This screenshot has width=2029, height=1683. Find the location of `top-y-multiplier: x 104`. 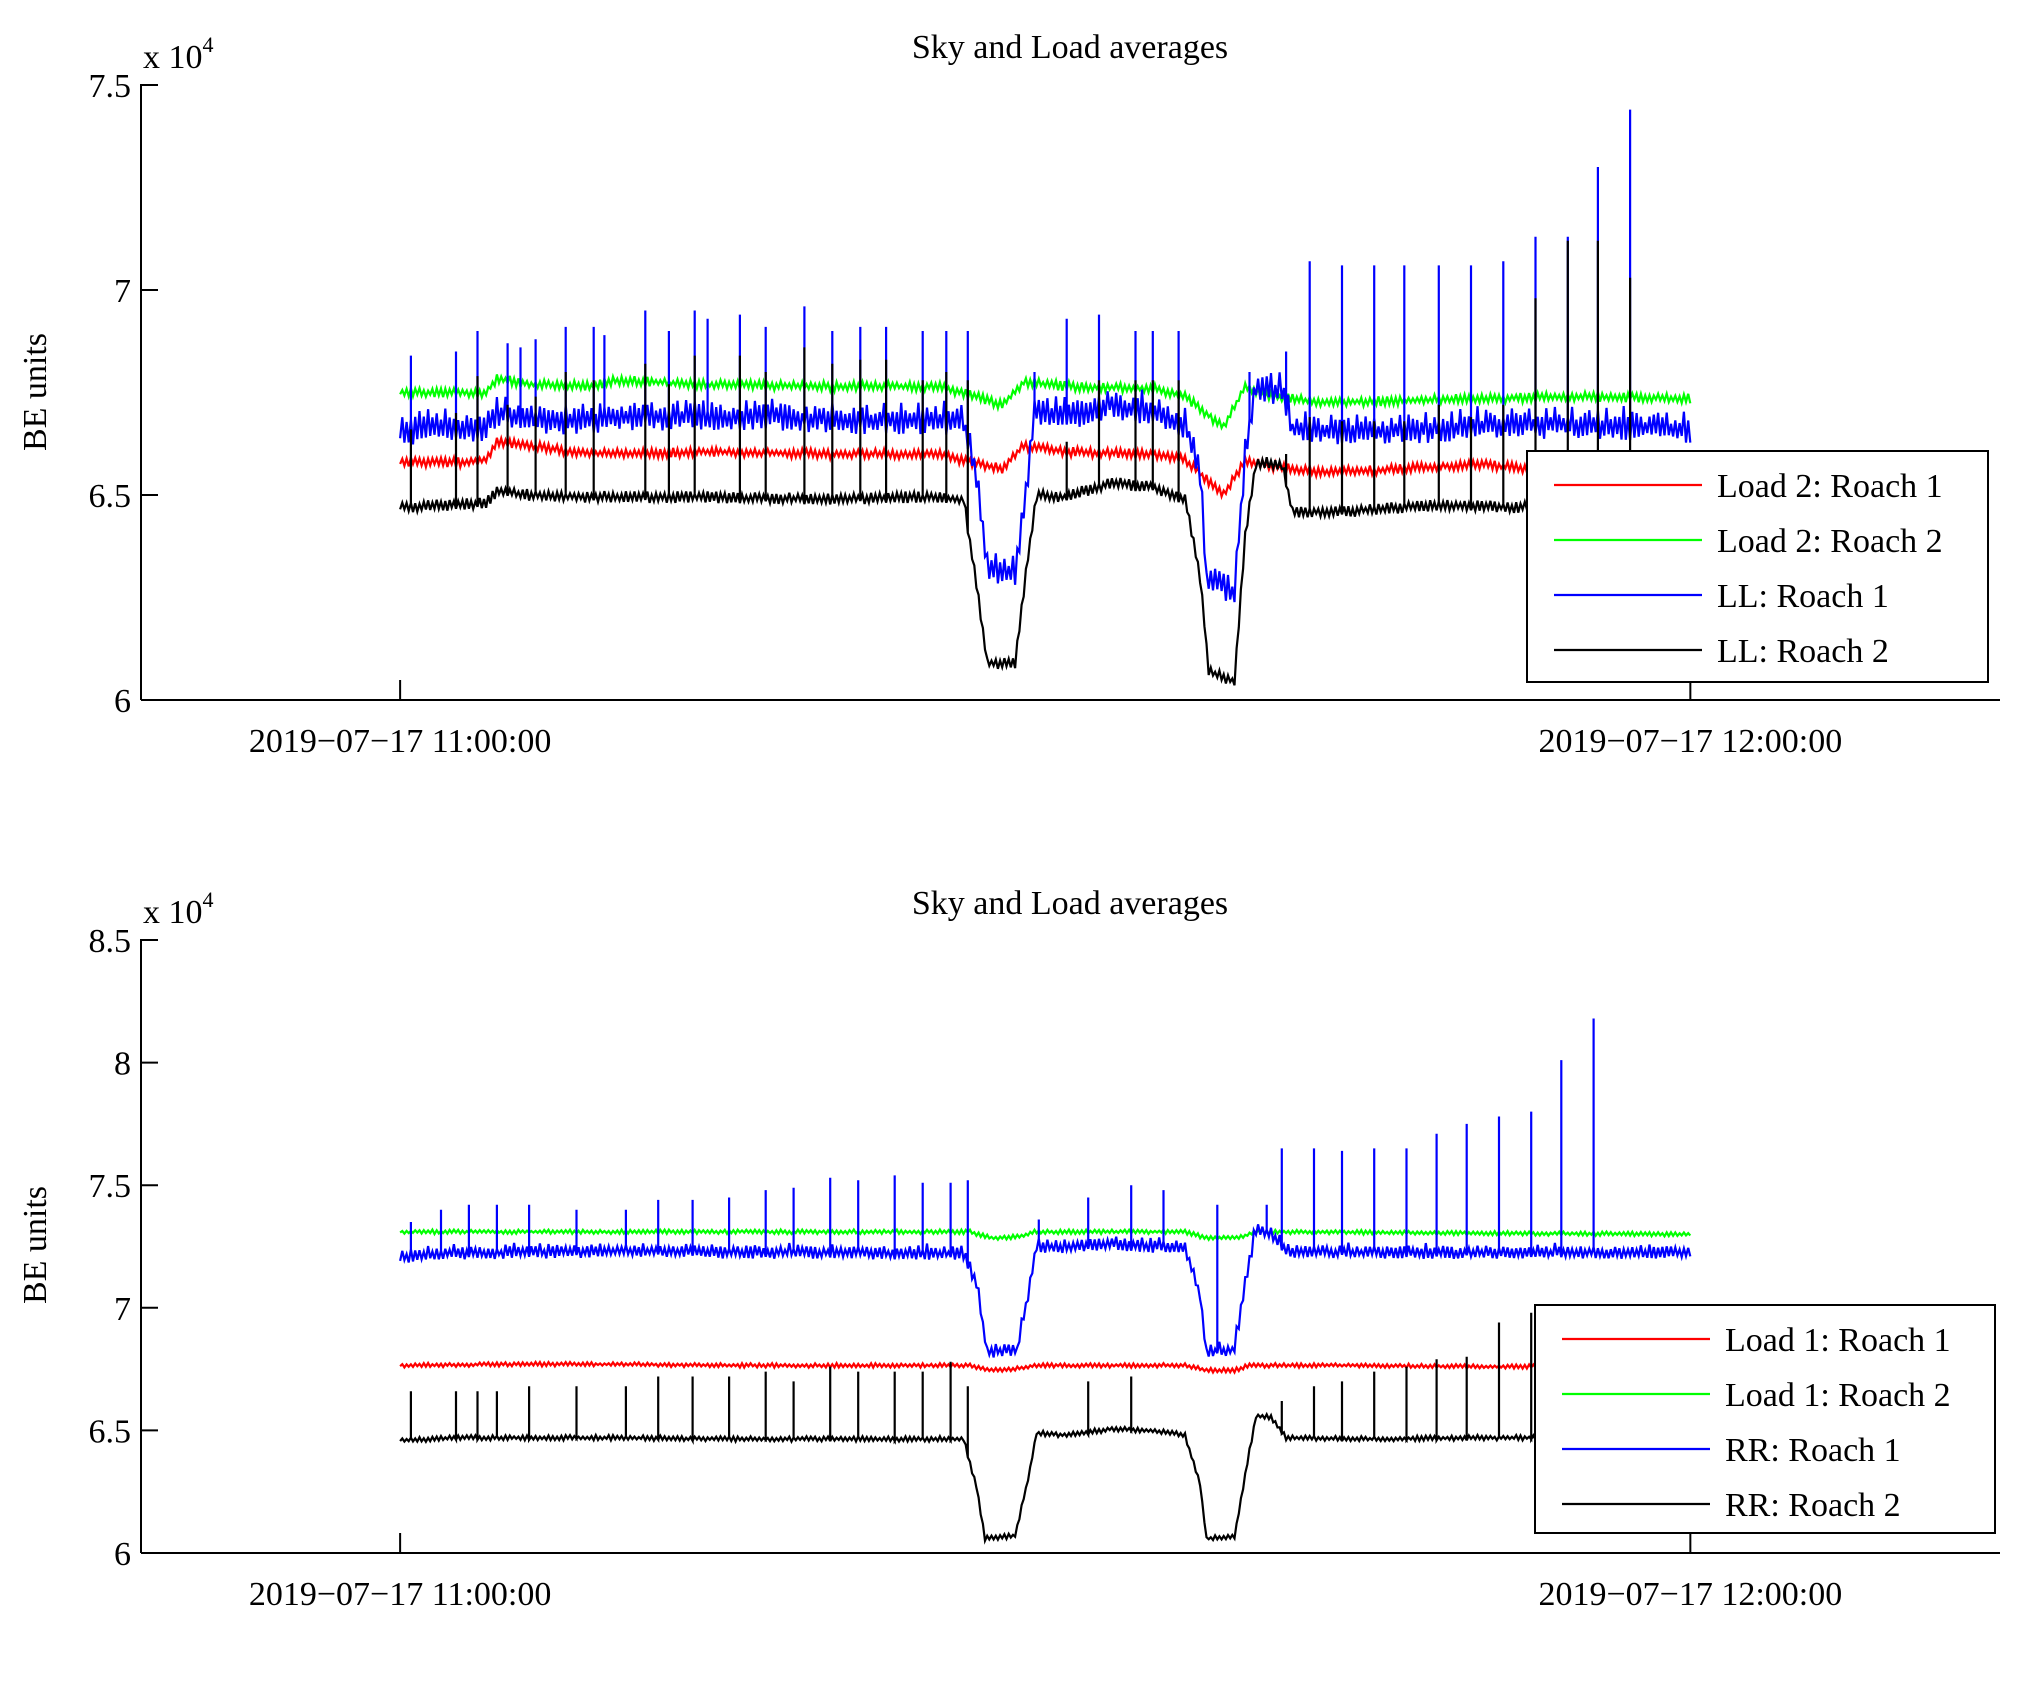

top-y-multiplier: x 104 is located at coordinates (178, 54).